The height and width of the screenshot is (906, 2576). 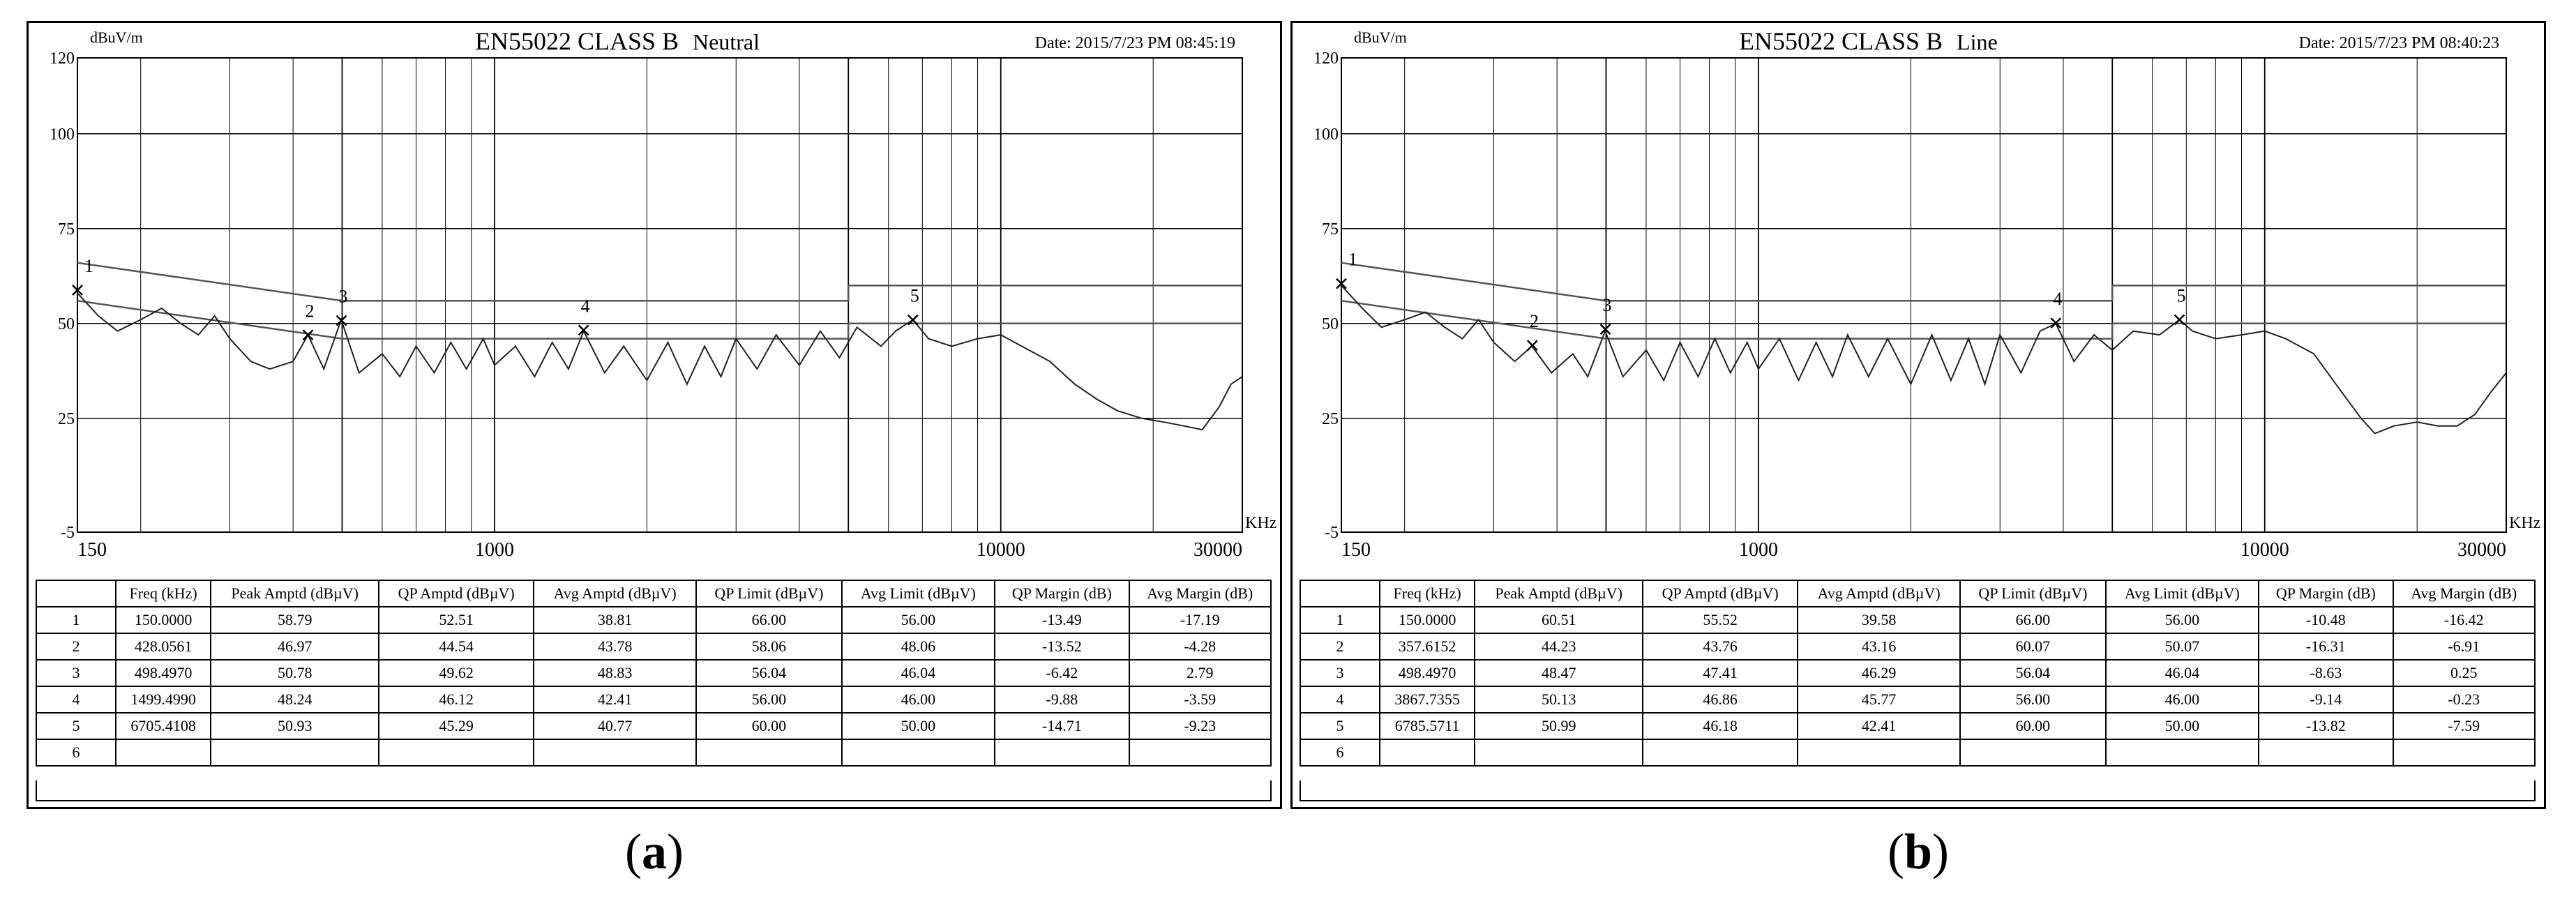 What do you see at coordinates (62, 59) in the screenshot?
I see `y-tick-label: 120` at bounding box center [62, 59].